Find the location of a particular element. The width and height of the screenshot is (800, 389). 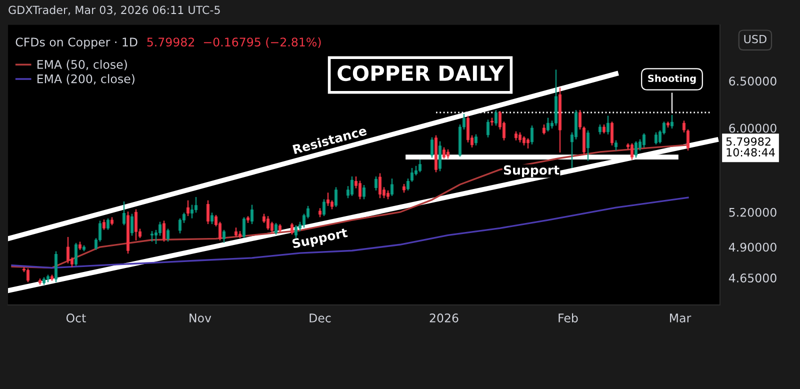

annotation: Shooting is located at coordinates (672, 79).